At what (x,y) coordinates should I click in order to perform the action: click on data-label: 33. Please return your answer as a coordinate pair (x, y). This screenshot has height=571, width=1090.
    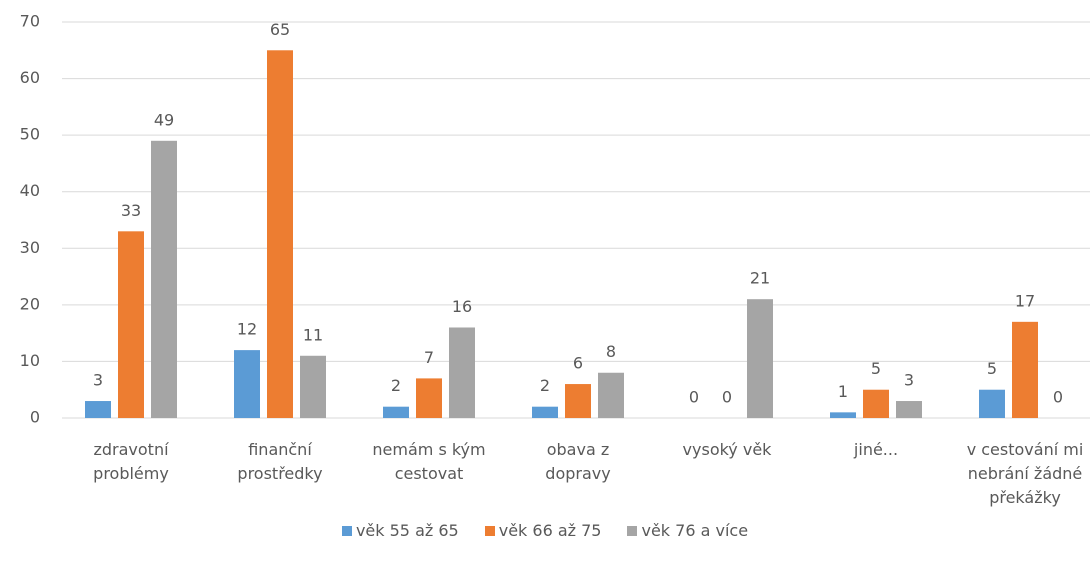
    Looking at the image, I should click on (131, 210).